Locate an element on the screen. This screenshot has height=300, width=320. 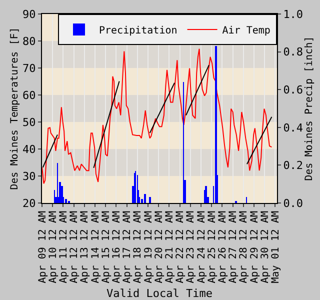
x-tick-label: Apr 22 12 AM is located at coordinates (180, 247).